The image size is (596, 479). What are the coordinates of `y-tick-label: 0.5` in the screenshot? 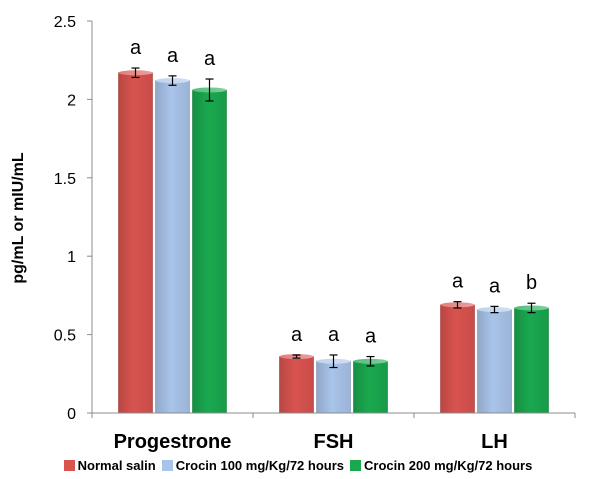 It's located at (65, 336).